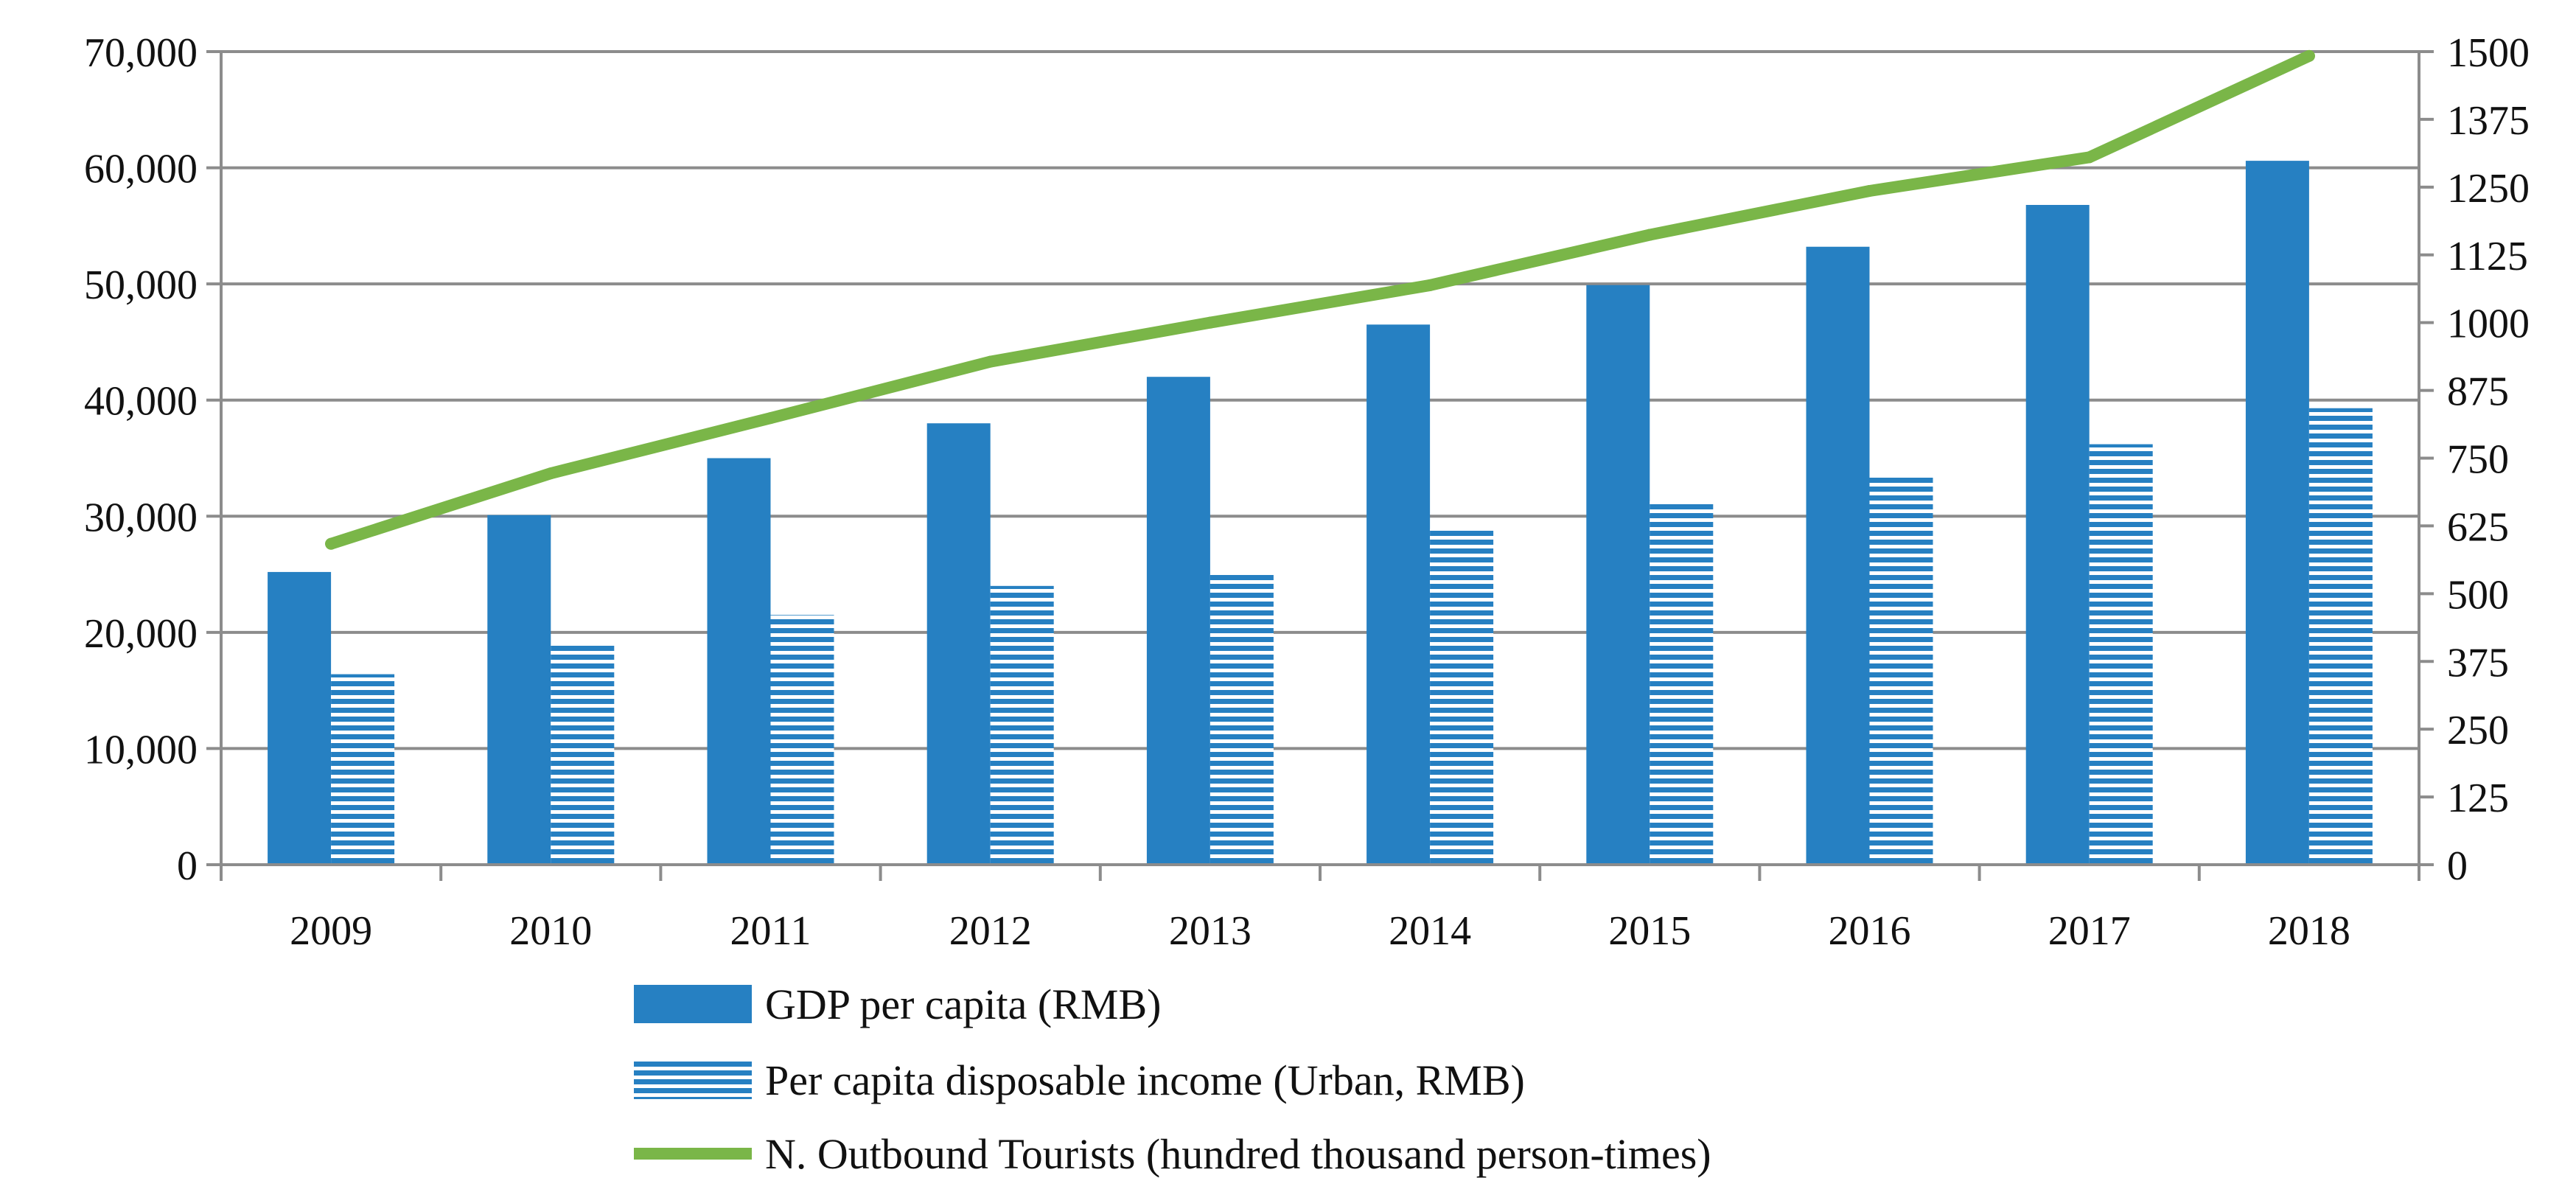 This screenshot has height=1192, width=2576. I want to click on gdp-bar-2016, so click(1838, 555).